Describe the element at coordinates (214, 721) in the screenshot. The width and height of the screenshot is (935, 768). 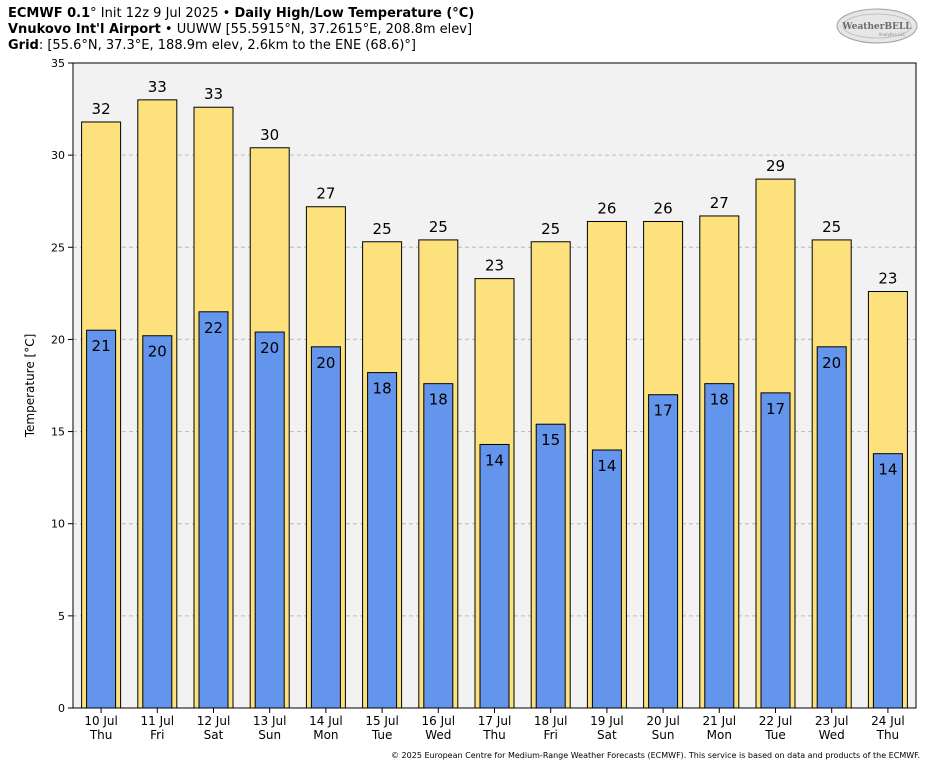
I see `x-tick-date: 12 Jul` at that location.